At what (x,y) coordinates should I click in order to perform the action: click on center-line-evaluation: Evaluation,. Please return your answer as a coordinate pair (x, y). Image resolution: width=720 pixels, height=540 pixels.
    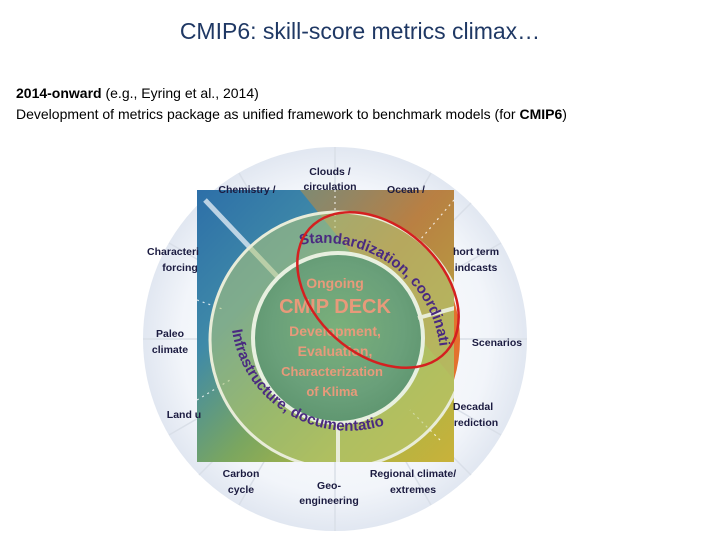
    Looking at the image, I should click on (335, 351).